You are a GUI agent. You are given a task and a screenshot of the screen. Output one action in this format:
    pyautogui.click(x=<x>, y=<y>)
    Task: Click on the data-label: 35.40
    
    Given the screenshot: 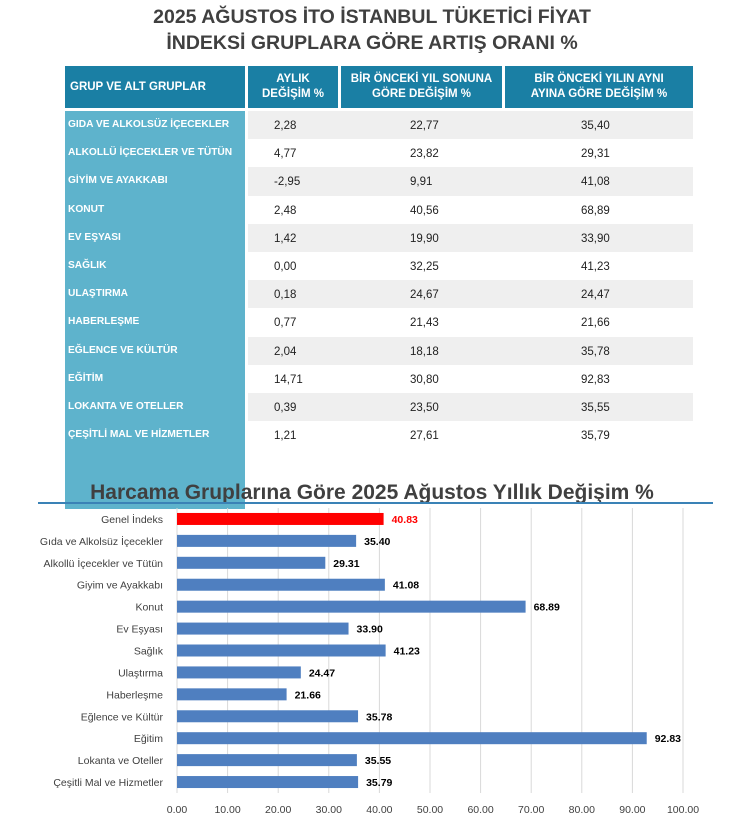 What is the action you would take?
    pyautogui.click(x=377, y=542)
    